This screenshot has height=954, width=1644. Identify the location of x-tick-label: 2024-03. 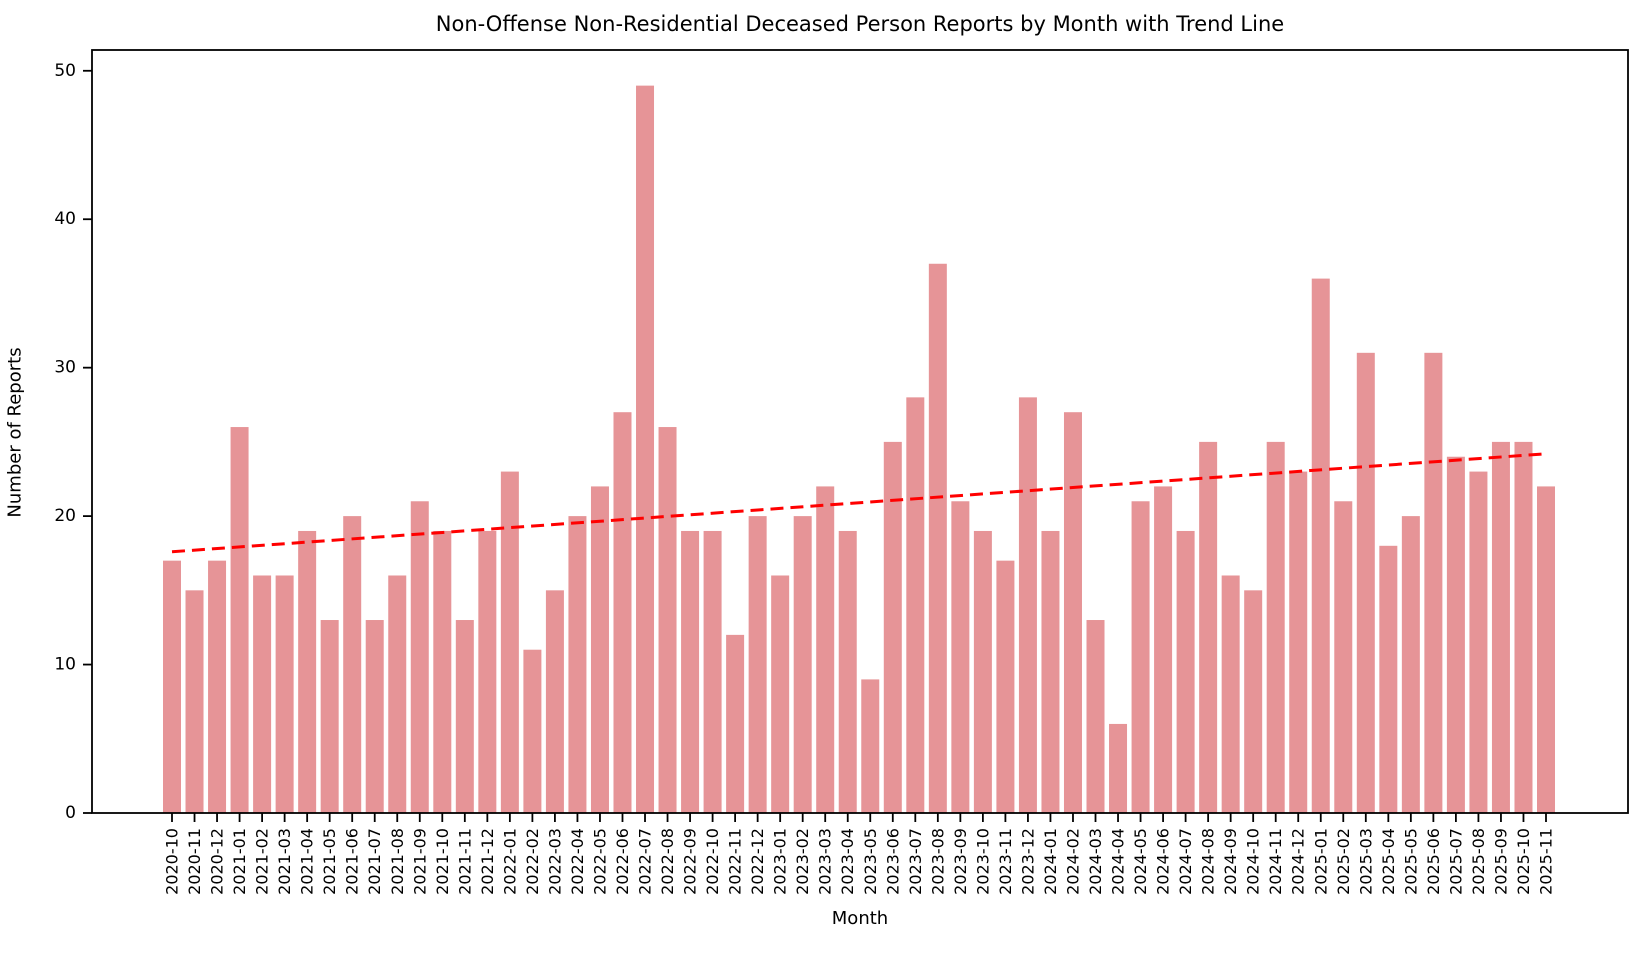
(1095, 861).